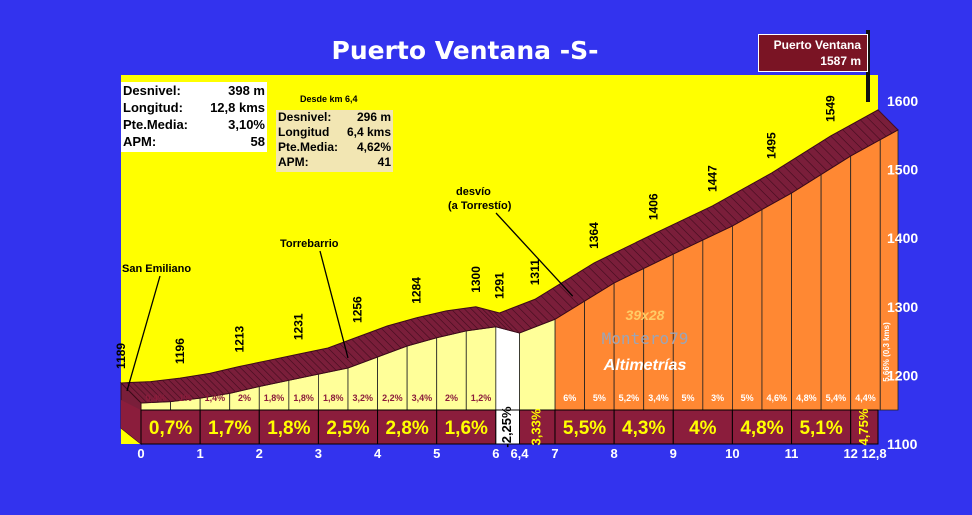  What do you see at coordinates (152, 90) in the screenshot?
I see `stat-label: Desnivel:` at bounding box center [152, 90].